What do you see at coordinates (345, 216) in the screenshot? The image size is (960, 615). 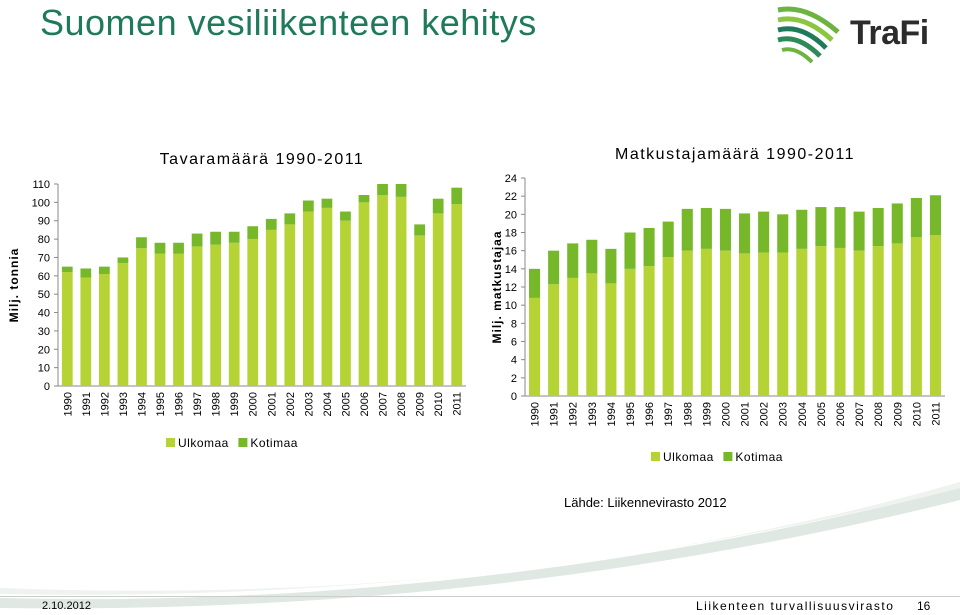 I see `tavara-bar-kotimaa-2005` at bounding box center [345, 216].